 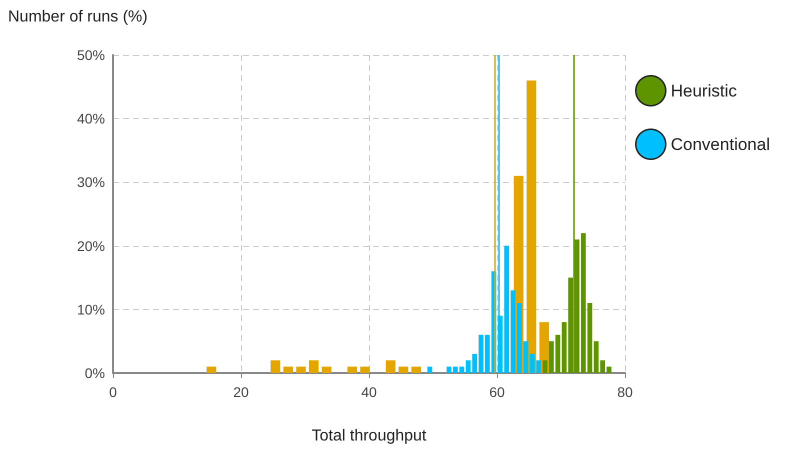 What do you see at coordinates (90, 55) in the screenshot?
I see `y-tick-label: 50%` at bounding box center [90, 55].